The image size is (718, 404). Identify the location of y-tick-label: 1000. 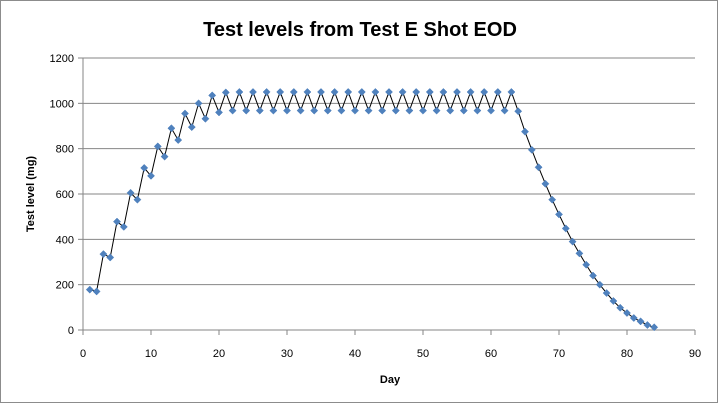
(62, 104).